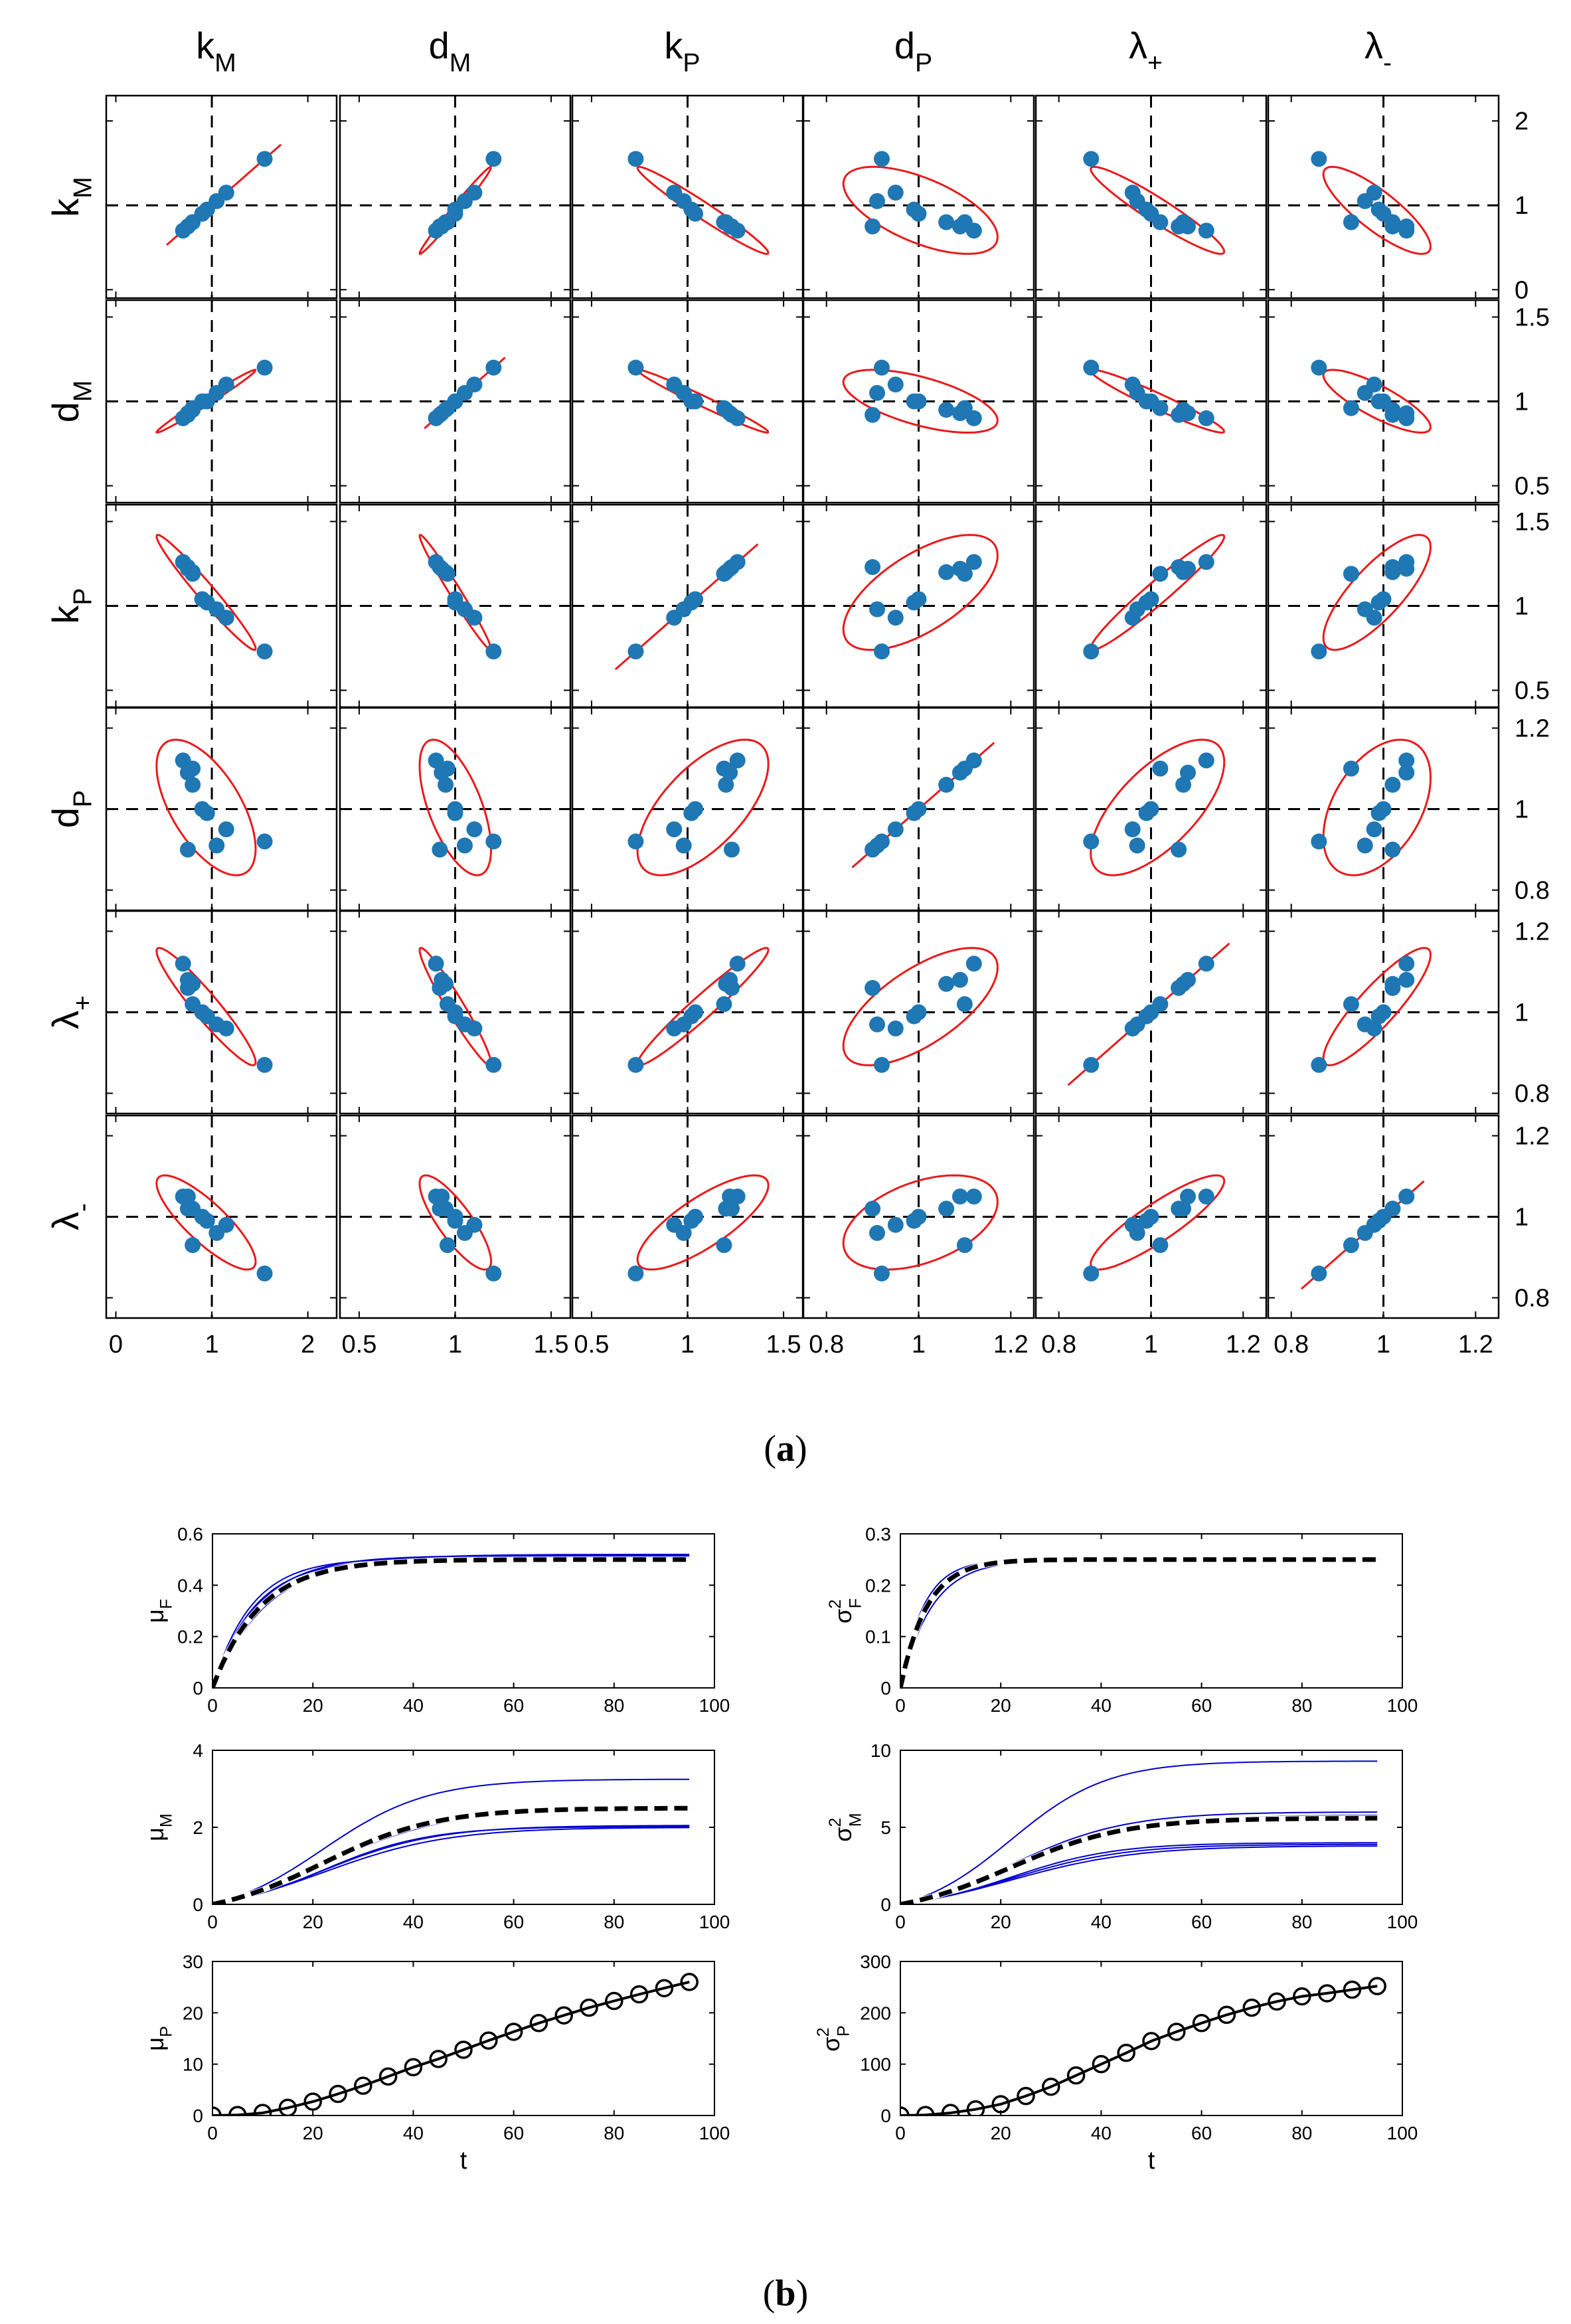 Image resolution: width=1571 pixels, height=2324 pixels. I want to click on scatter-cell-r0-c3, so click(918, 197).